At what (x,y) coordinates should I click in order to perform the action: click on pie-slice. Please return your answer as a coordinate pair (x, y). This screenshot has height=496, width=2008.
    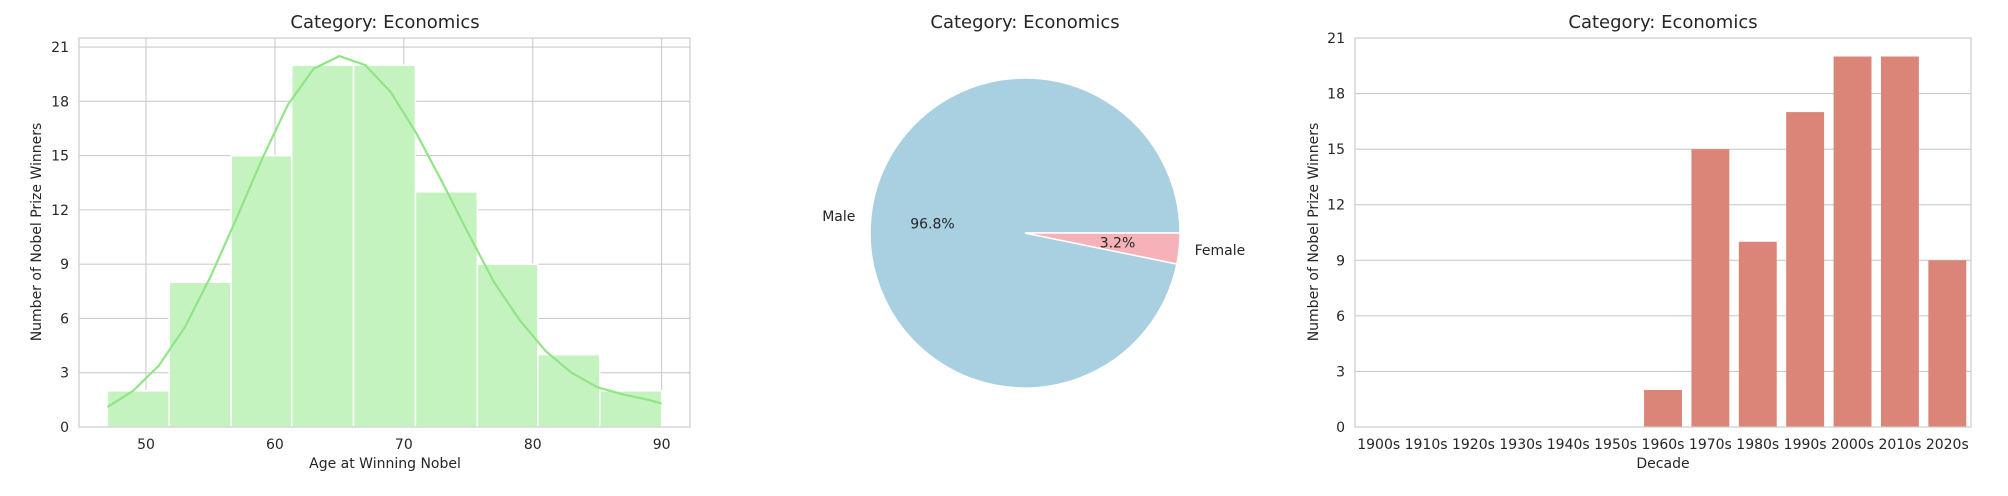
    Looking at the image, I should click on (1102, 248).